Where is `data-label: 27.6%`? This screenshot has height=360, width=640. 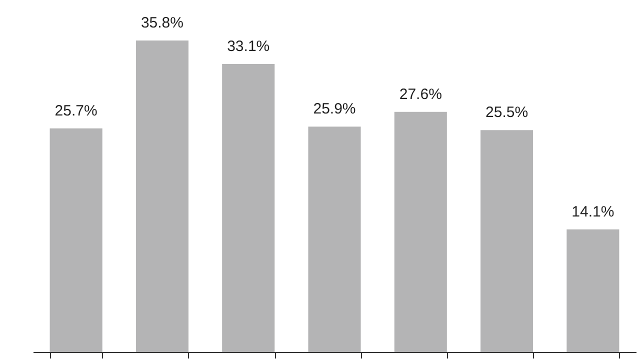
data-label: 27.6% is located at coordinates (420, 94).